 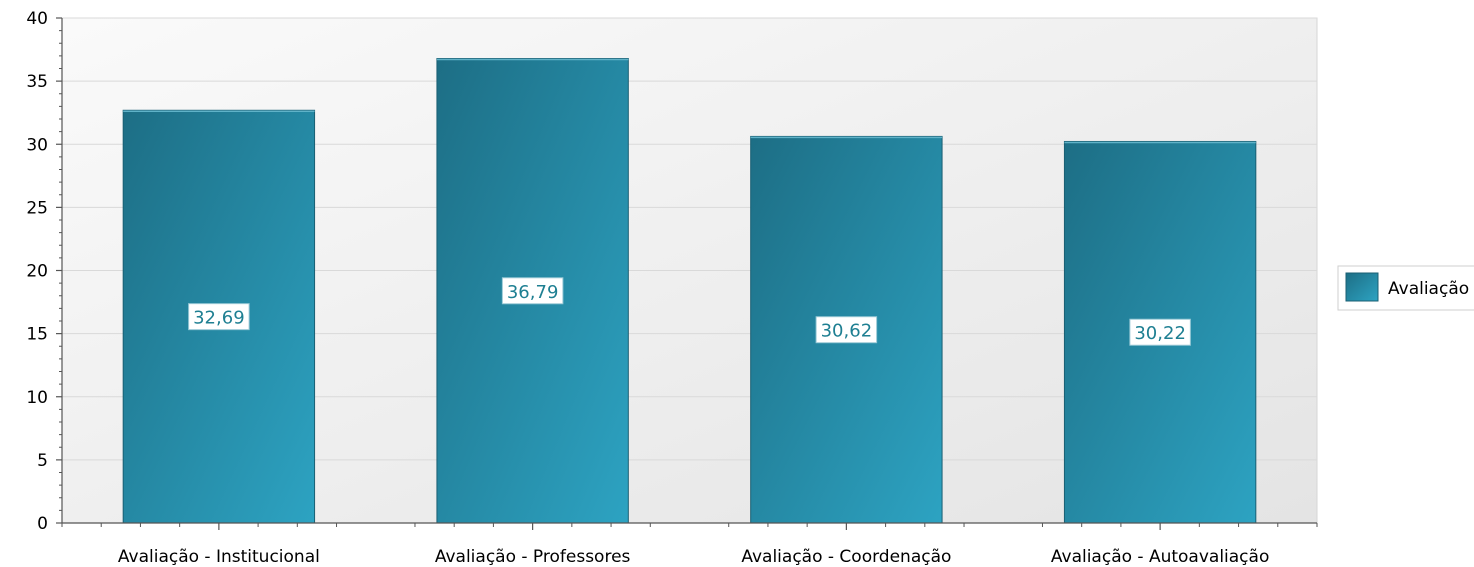 I want to click on y-tick-label: 0, so click(x=42, y=524).